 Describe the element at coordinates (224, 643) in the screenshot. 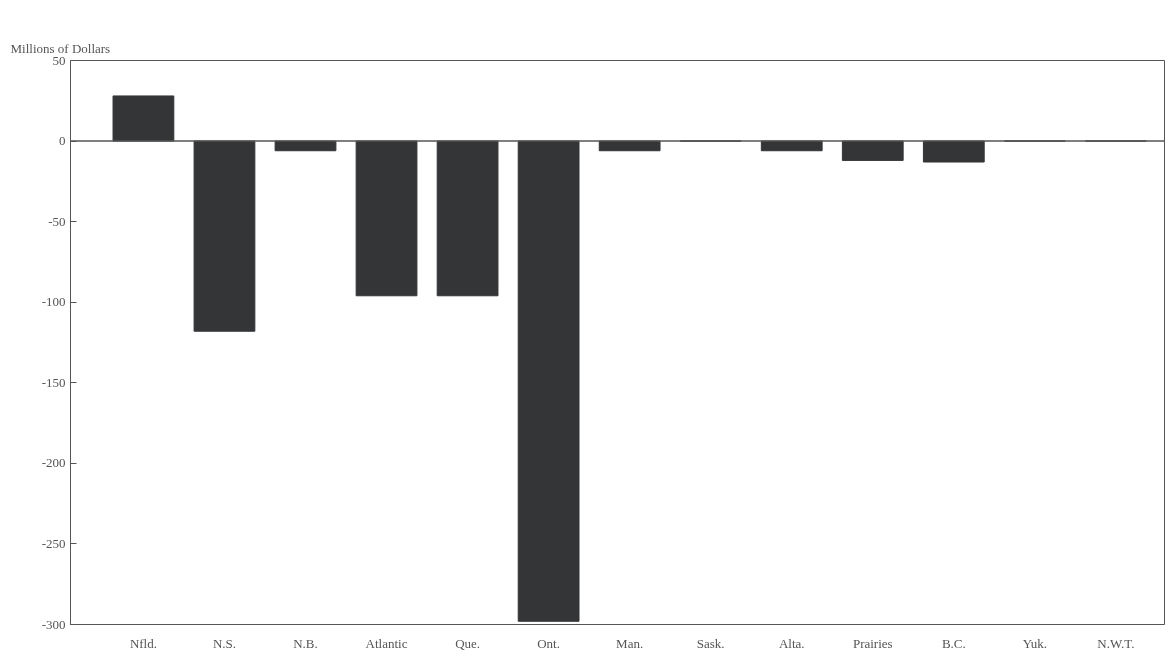

I see `x-tick-label: N.S.` at that location.